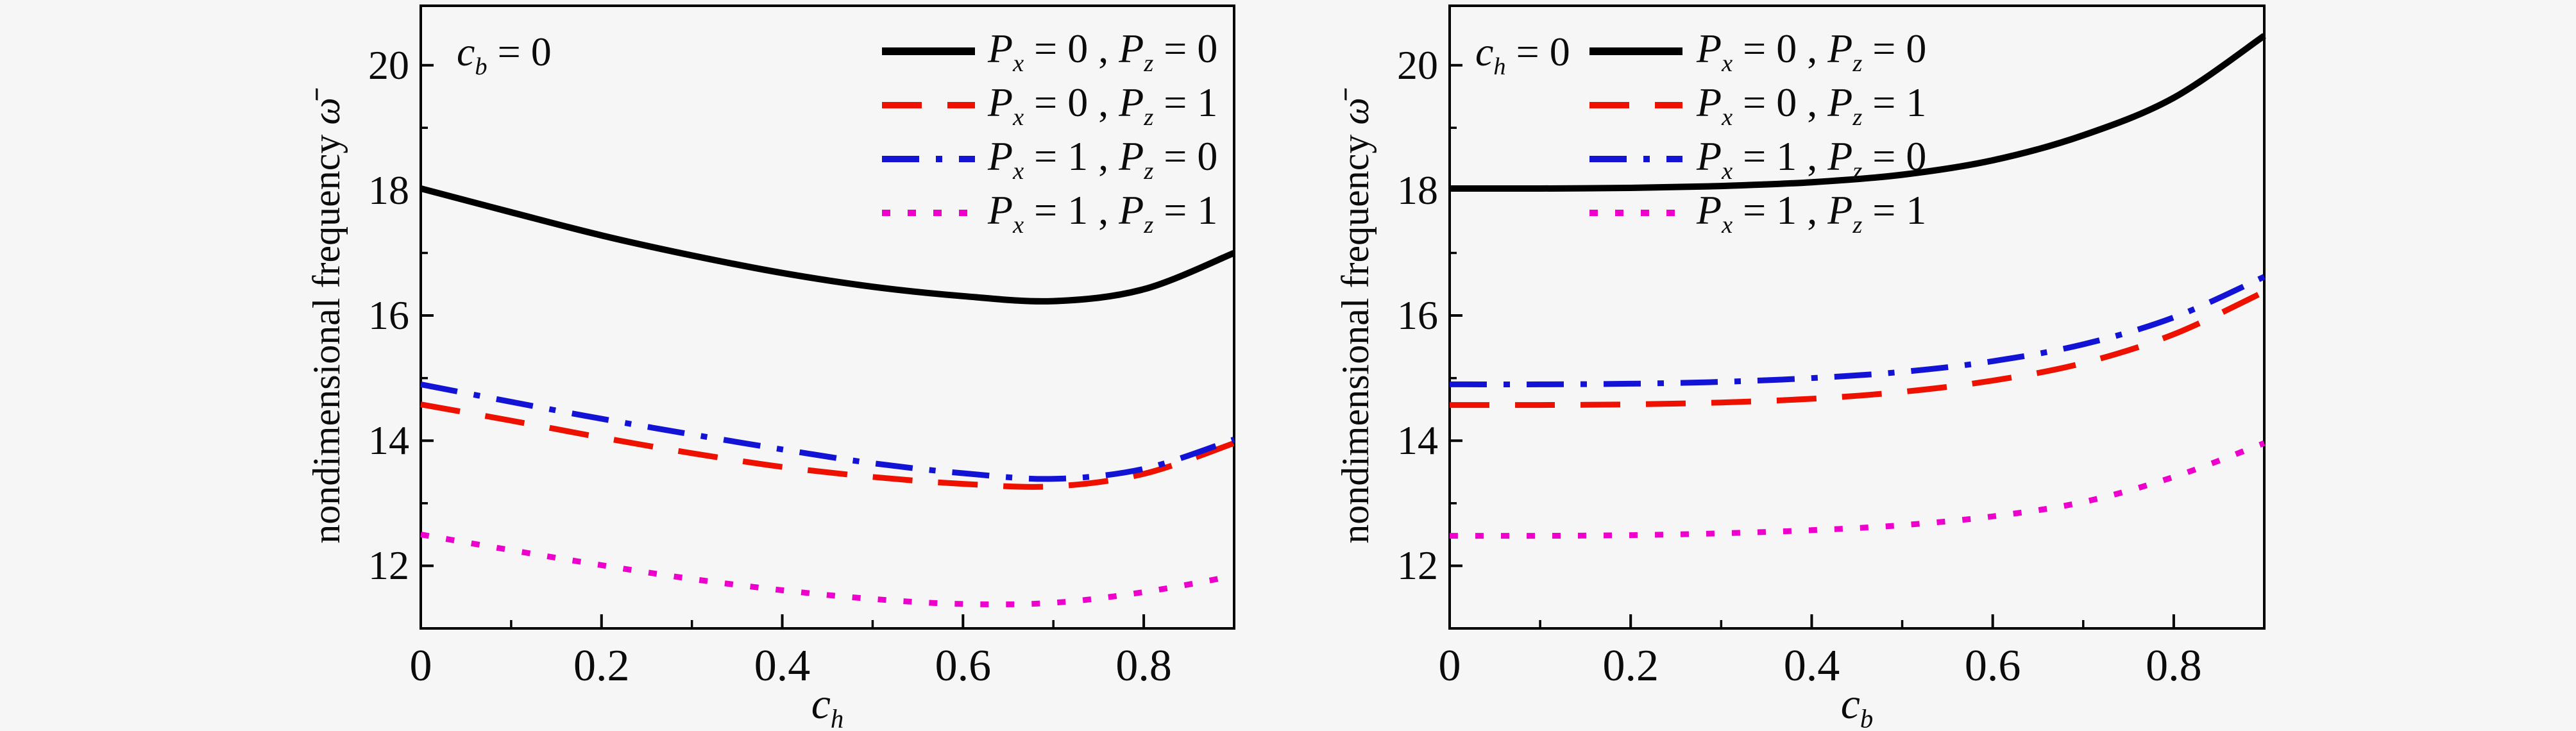 The image size is (2576, 731). What do you see at coordinates (1103, 159) in the screenshot?
I see `legend-item-left-plot-2: Px = 1 , Pz = 0` at bounding box center [1103, 159].